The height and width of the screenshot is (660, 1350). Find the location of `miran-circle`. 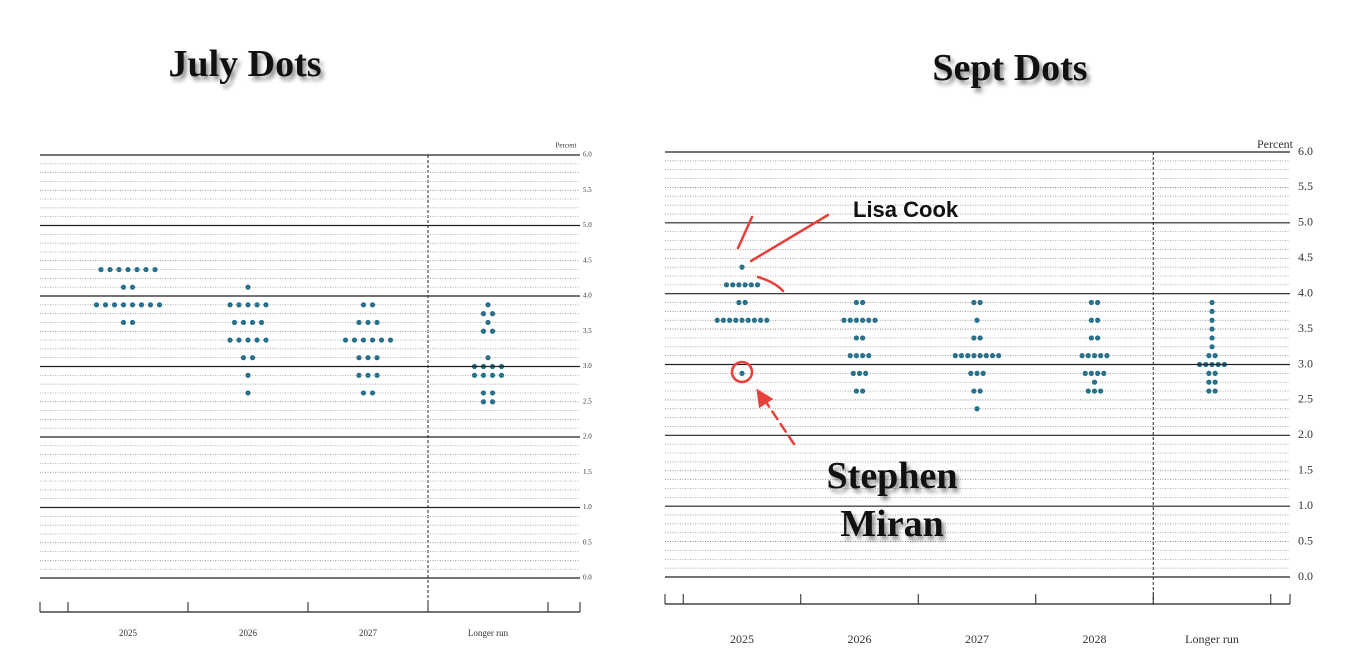

miran-circle is located at coordinates (742, 372).